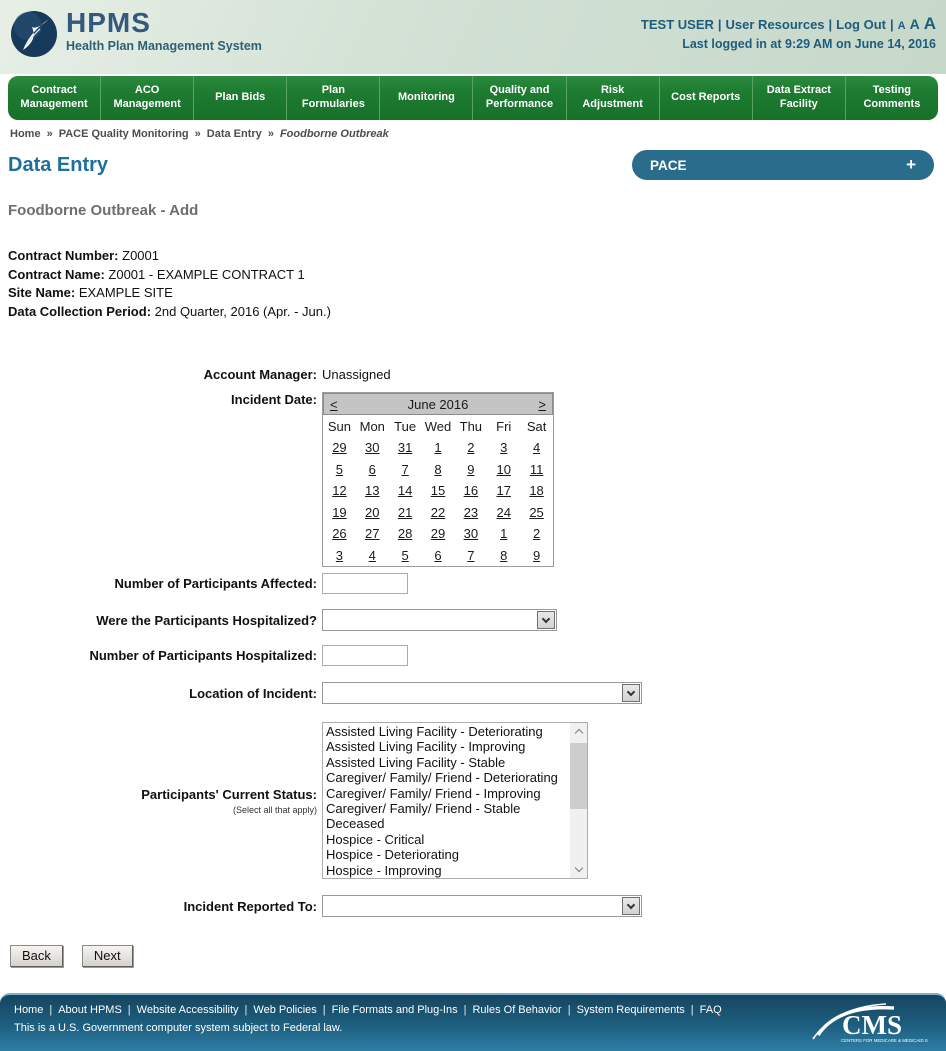 The image size is (946, 1051). Describe the element at coordinates (578, 731) in the screenshot. I see `scroll-up-icon` at that location.